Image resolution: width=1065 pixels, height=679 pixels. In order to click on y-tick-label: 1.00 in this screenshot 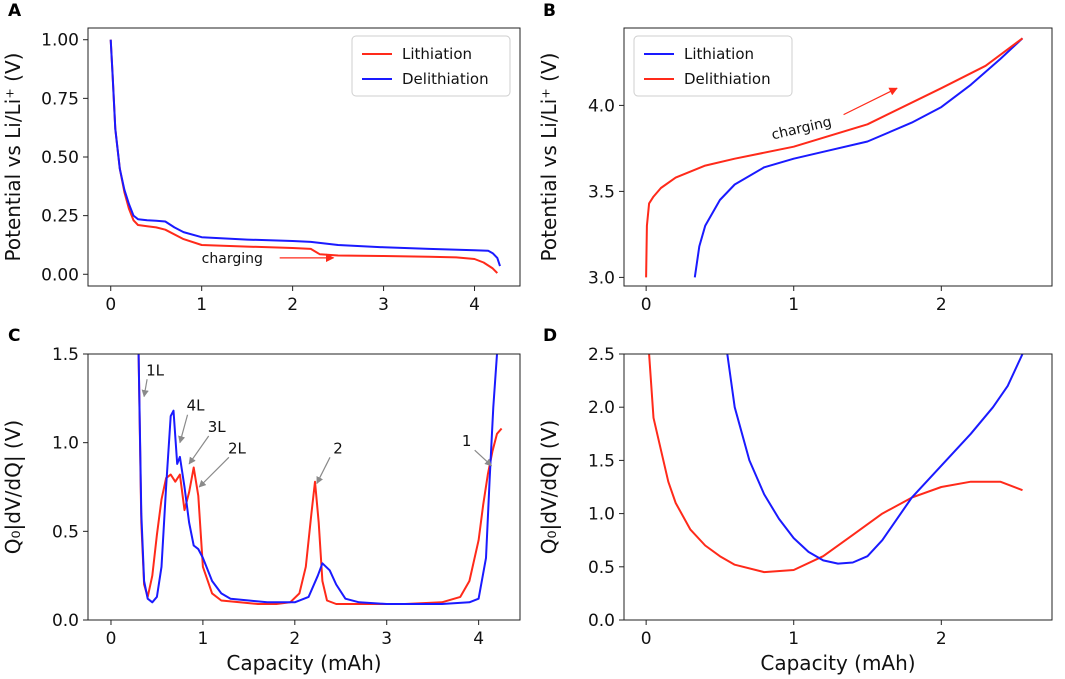, I will do `click(60, 41)`.